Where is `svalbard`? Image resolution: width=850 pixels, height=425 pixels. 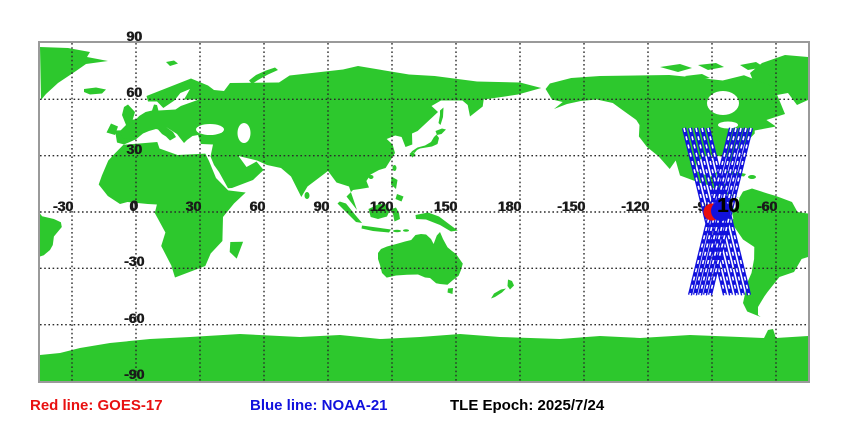 svalbard is located at coordinates (172, 63).